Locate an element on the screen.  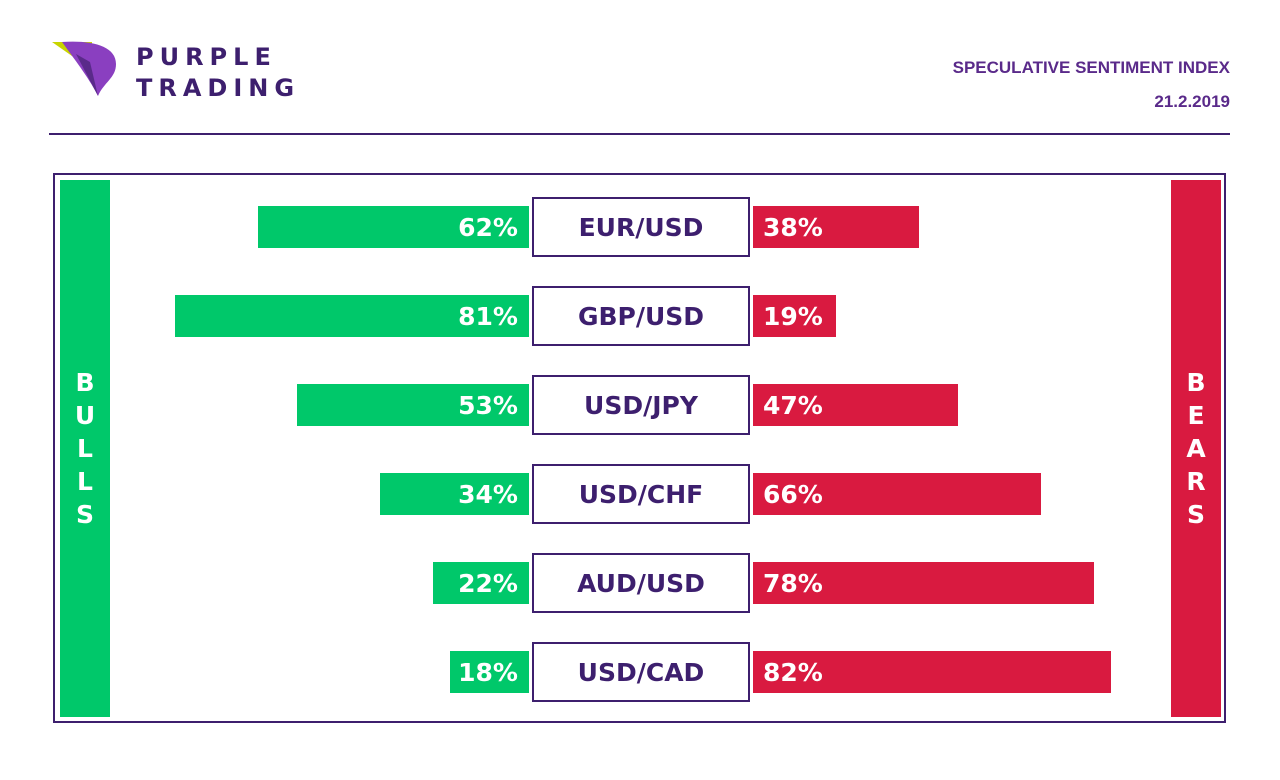
bear-bar: 78% is located at coordinates (923, 583).